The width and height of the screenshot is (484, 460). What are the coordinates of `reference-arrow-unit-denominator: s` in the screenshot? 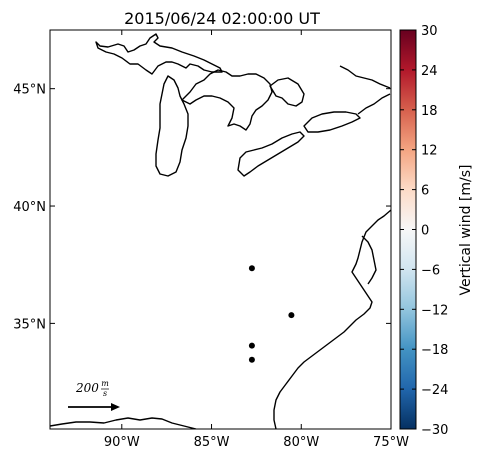 It's located at (105, 393).